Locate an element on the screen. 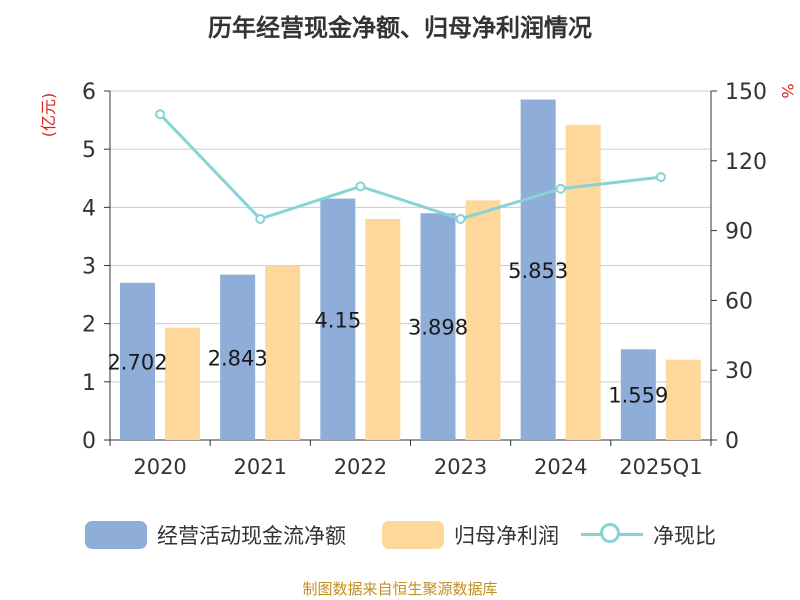 Image resolution: width=800 pixels, height=600 pixels. legend-item-net-profit: 归母净利润 is located at coordinates (470, 535).